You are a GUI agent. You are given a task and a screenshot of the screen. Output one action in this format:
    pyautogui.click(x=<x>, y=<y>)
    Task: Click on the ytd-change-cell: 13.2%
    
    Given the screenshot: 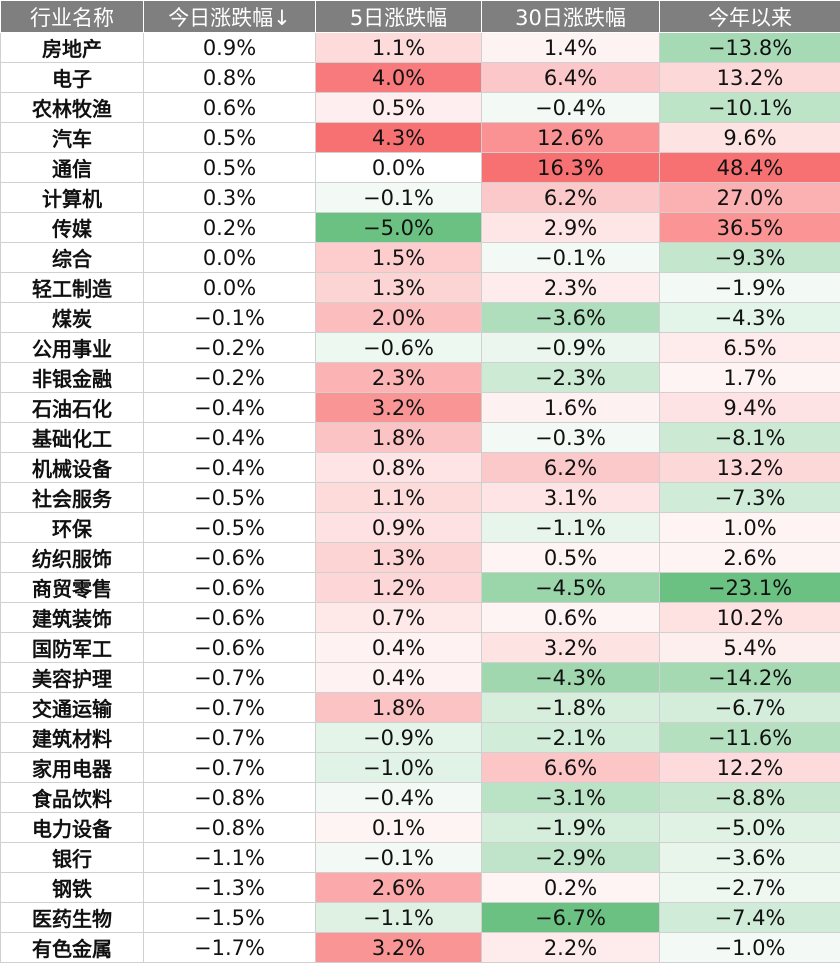 What is the action you would take?
    pyautogui.click(x=750, y=78)
    